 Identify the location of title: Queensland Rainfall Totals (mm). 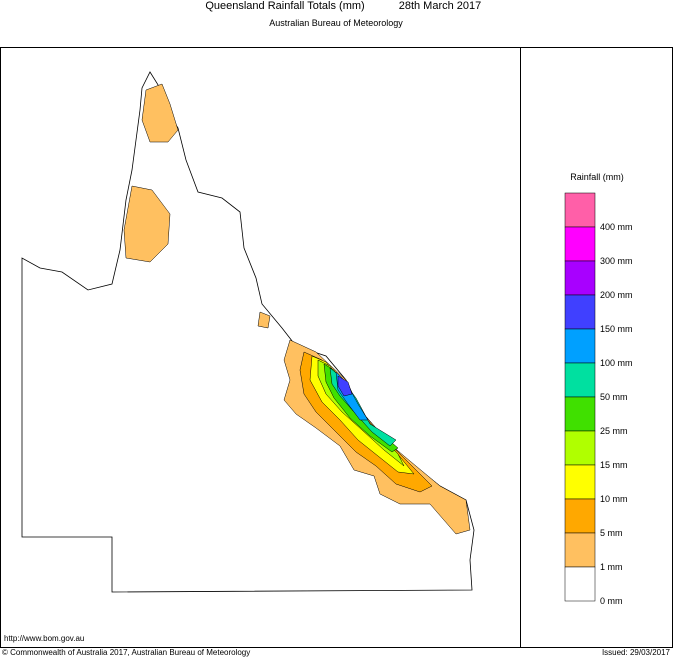
(284, 6).